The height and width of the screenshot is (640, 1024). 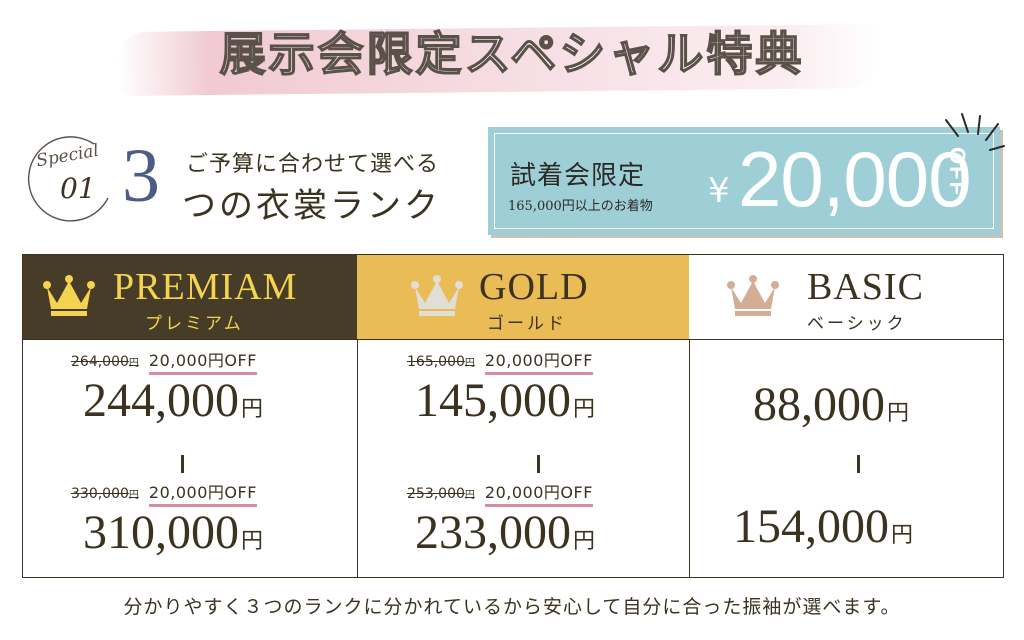 I want to click on rank-kana: ゴールド, so click(x=527, y=324).